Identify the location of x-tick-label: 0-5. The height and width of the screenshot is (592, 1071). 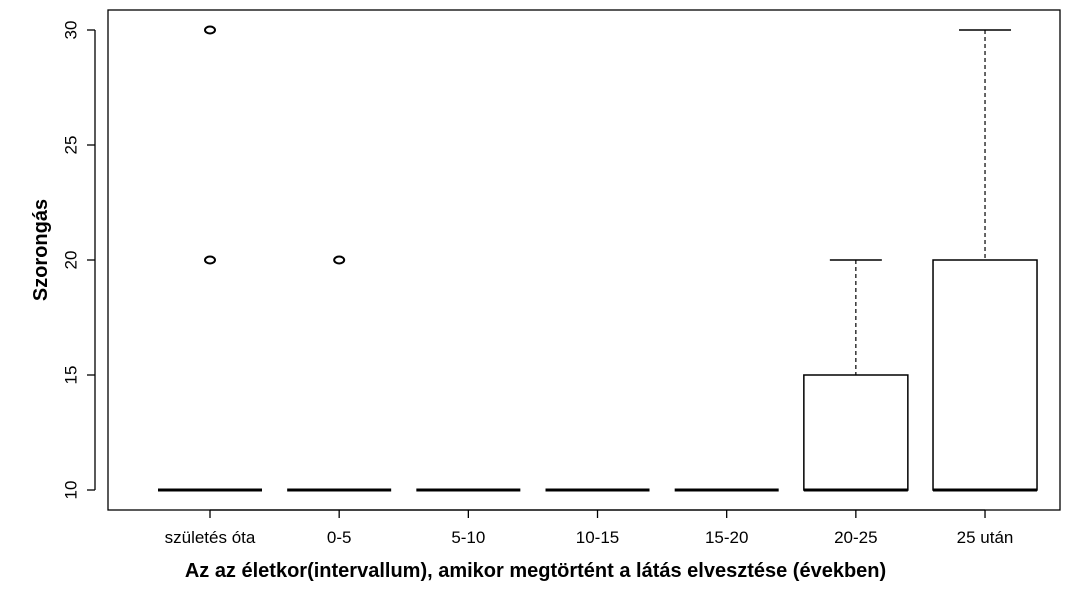
(339, 537).